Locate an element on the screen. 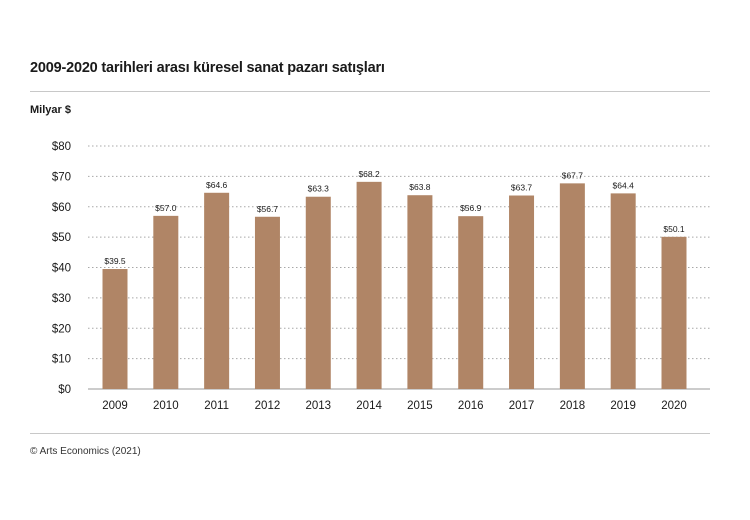 The width and height of the screenshot is (750, 520). x-tick-label: 2019 is located at coordinates (623, 406).